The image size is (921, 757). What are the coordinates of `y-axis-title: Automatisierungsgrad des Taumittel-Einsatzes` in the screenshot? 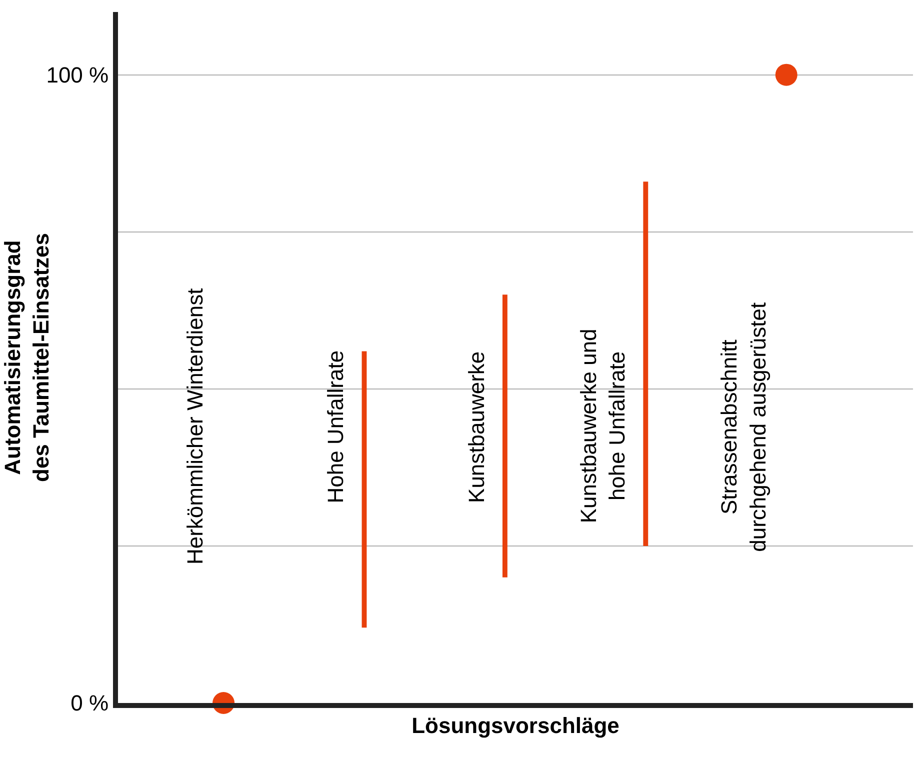 It's located at (27, 357).